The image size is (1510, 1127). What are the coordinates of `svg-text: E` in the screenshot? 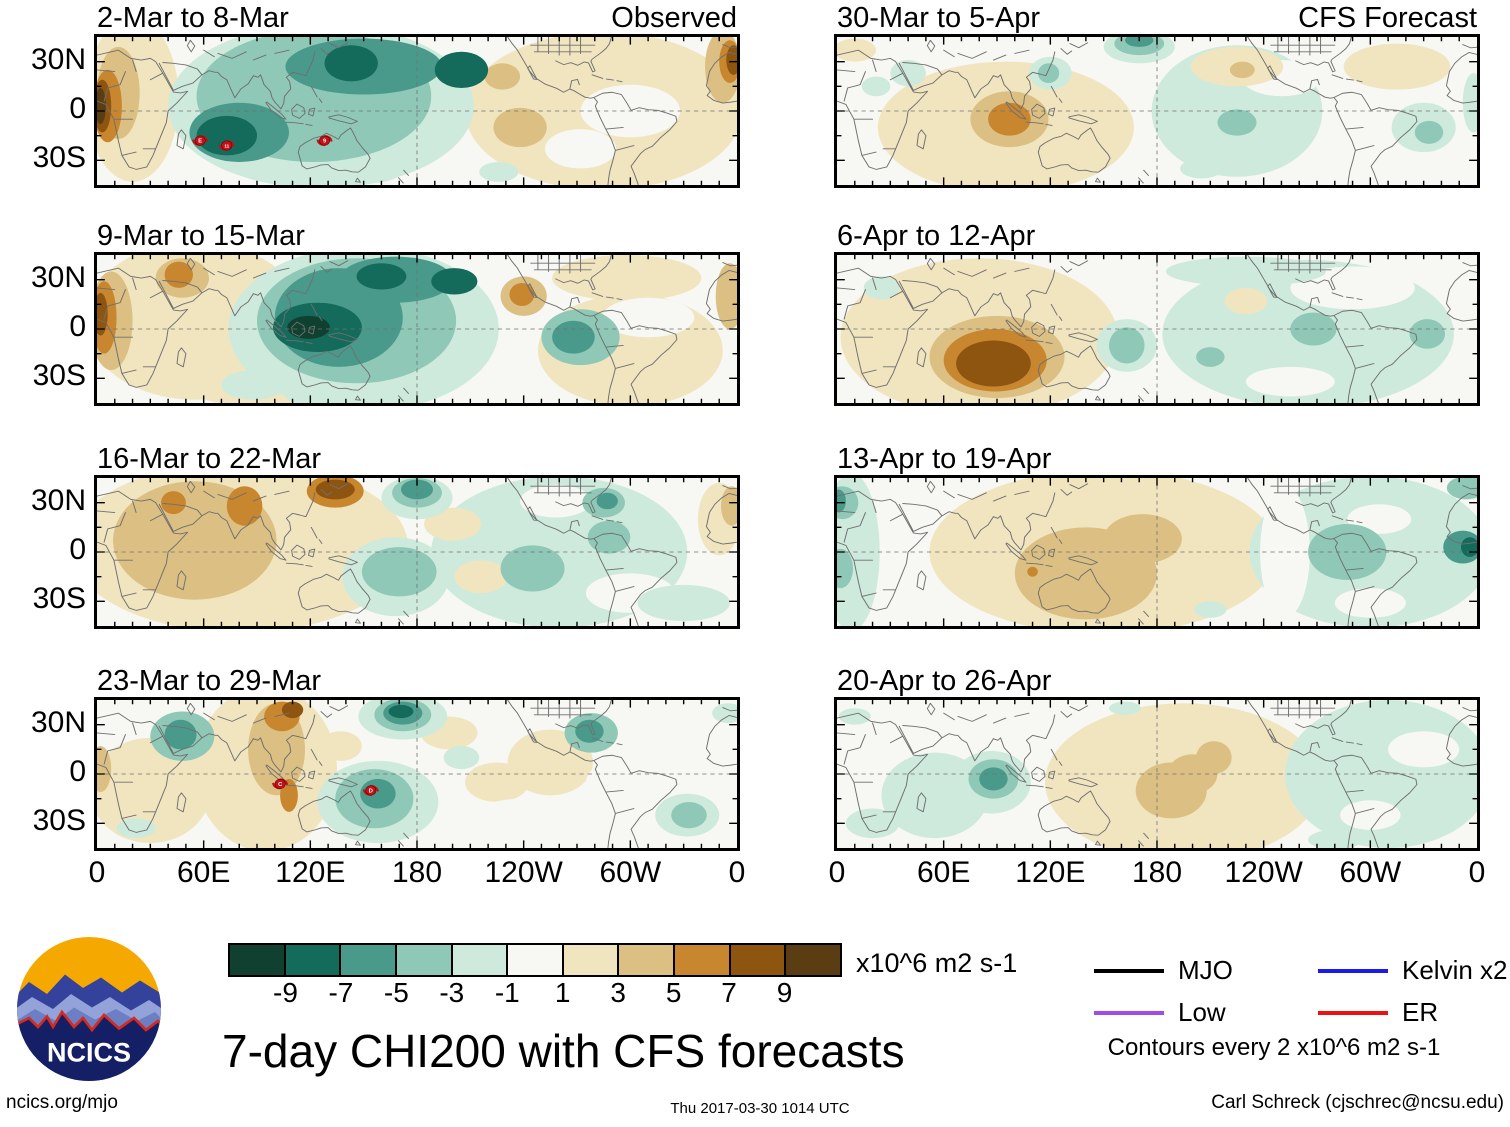 It's located at (200, 142).